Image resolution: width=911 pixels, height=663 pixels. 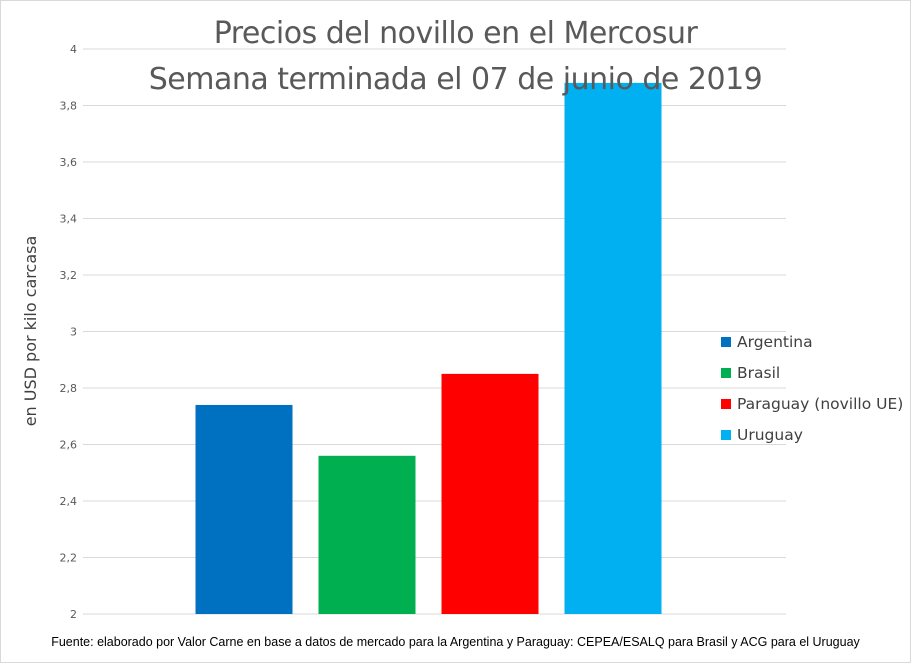 What do you see at coordinates (759, 372) in the screenshot?
I see `legend-label: Brasil` at bounding box center [759, 372].